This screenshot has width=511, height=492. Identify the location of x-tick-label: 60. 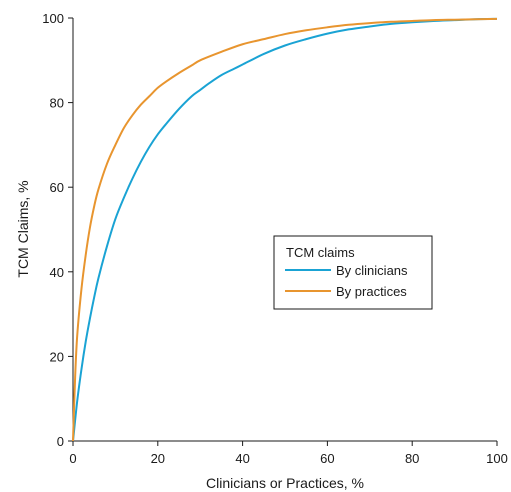
(327, 458).